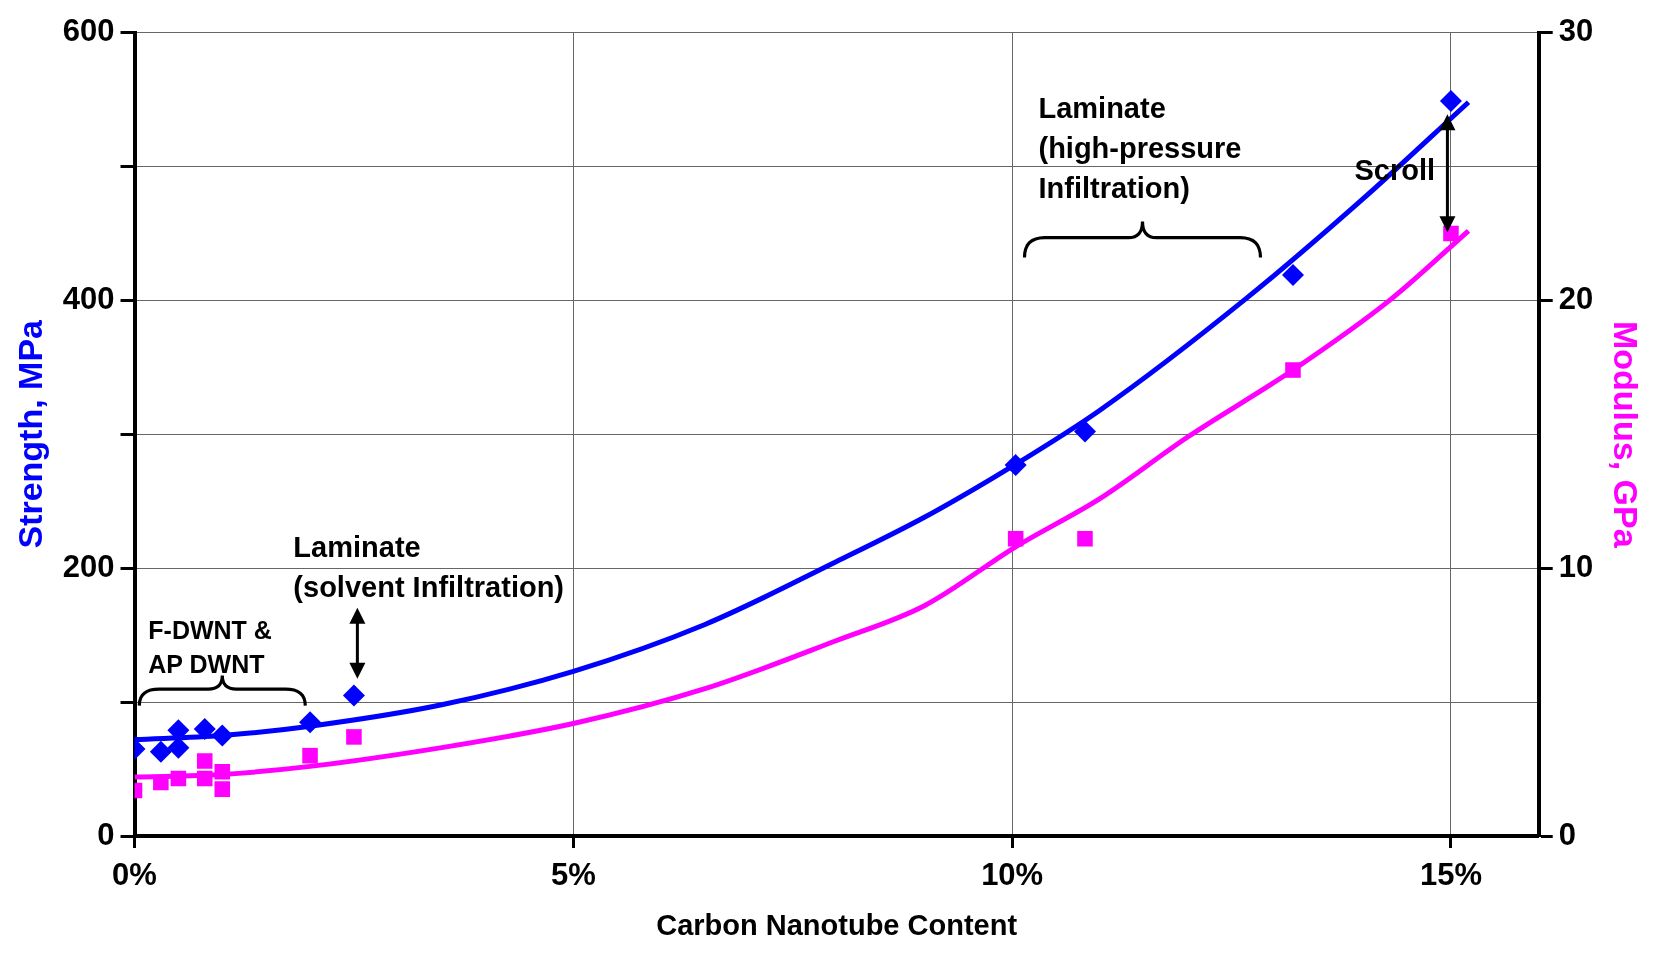  I want to click on x-tick-label: 0%, so click(134, 875).